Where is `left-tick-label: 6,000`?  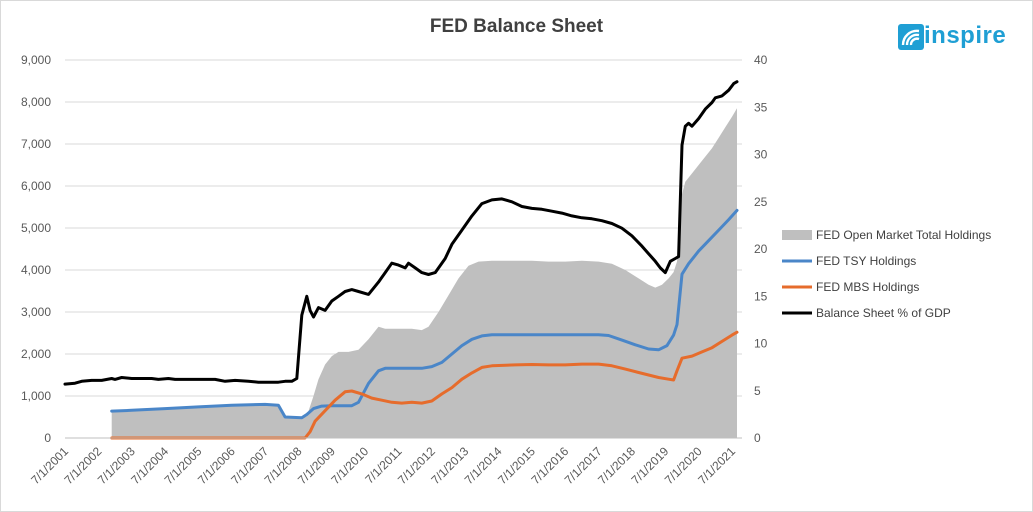
left-tick-label: 6,000 is located at coordinates (36, 186).